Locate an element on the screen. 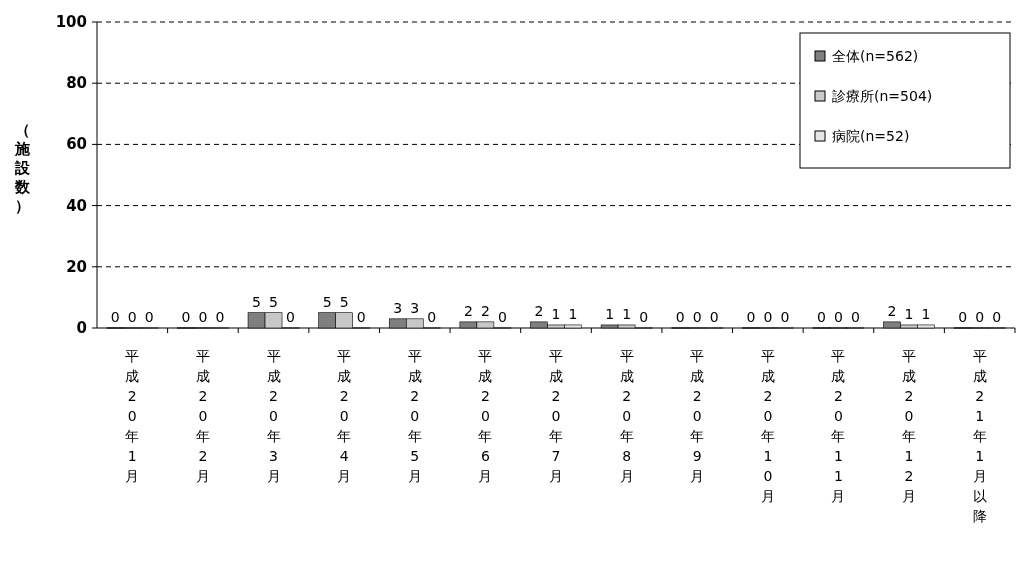 Image resolution: width=1020 pixels, height=575 pixels. legend-label: 診療所(n=504) is located at coordinates (882, 96).